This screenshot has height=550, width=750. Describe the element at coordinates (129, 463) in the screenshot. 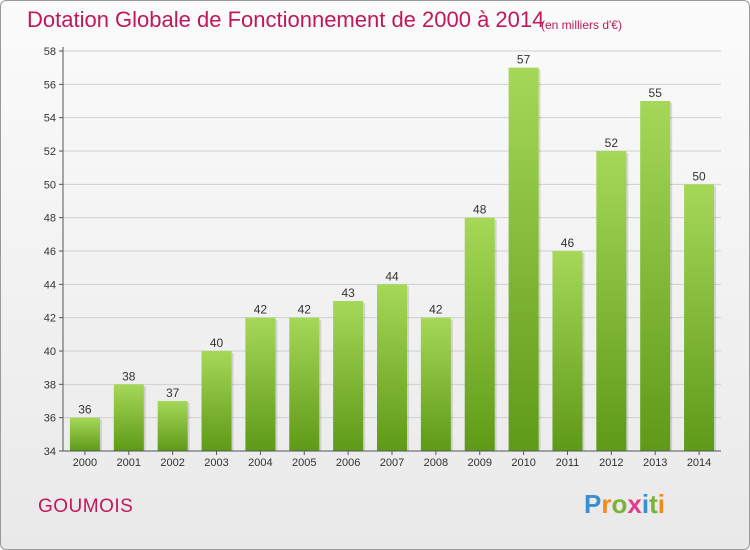

I see `x-tick-label: 2001` at that location.